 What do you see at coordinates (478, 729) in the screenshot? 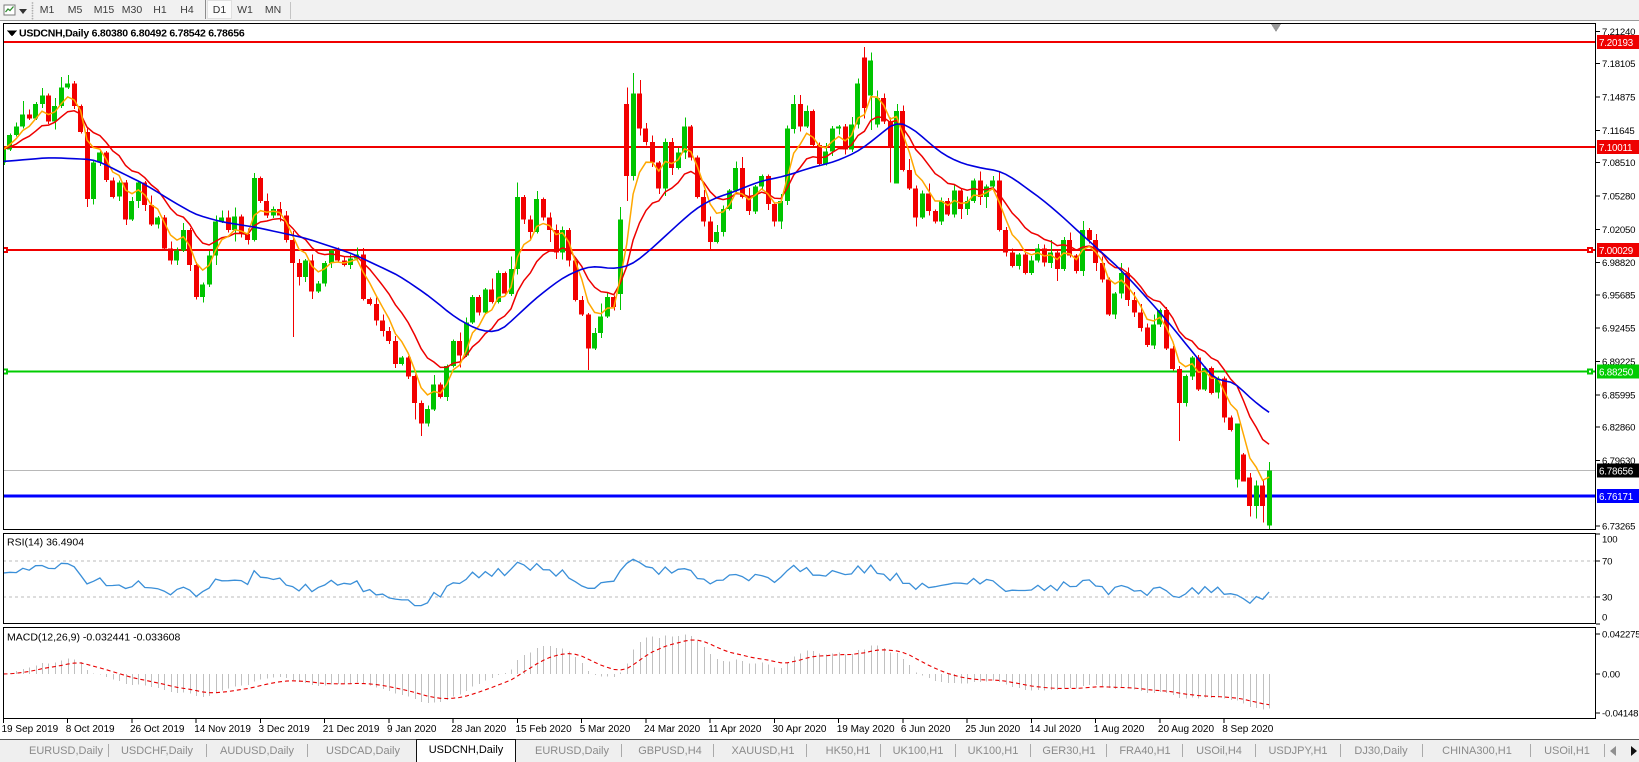
I see `svg-text: 28 Jan 2020` at bounding box center [478, 729].